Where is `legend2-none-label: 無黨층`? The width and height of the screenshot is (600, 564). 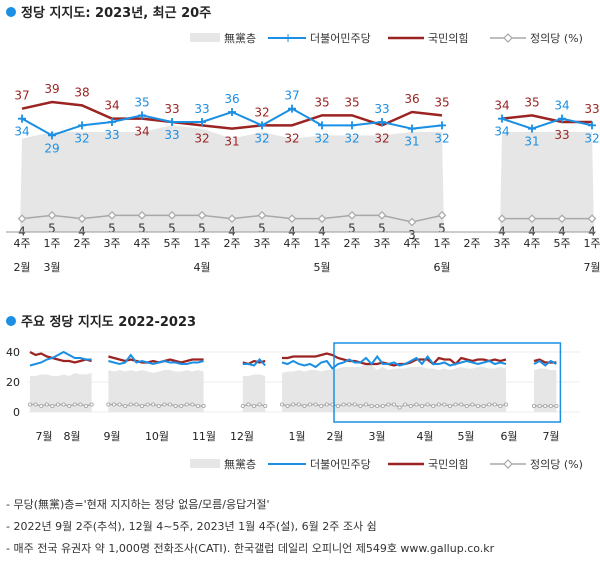
legend2-none-label: 無黨층 is located at coordinates (240, 464).